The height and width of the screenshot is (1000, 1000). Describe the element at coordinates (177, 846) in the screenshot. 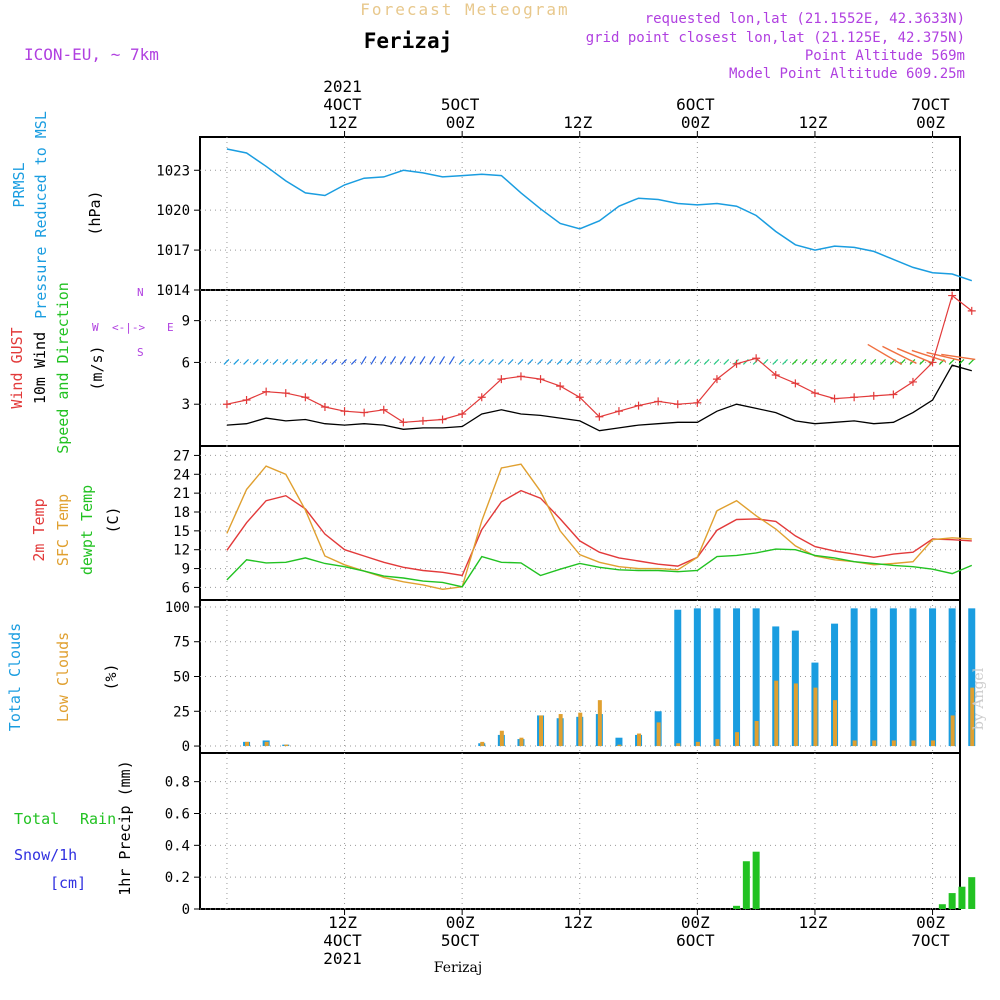

I see `ytick-precip: 0.4` at that location.